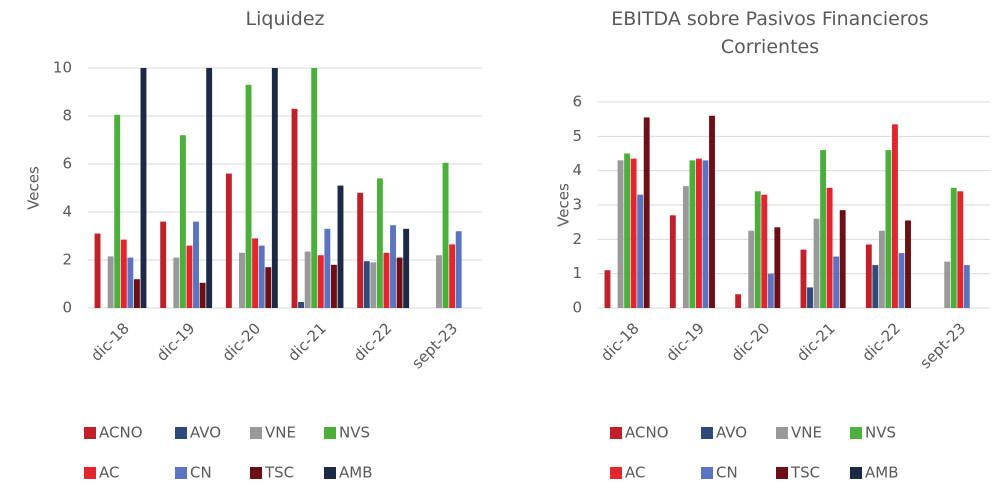 The image size is (1002, 488). I want to click on legend-label: AVO, so click(205, 433).